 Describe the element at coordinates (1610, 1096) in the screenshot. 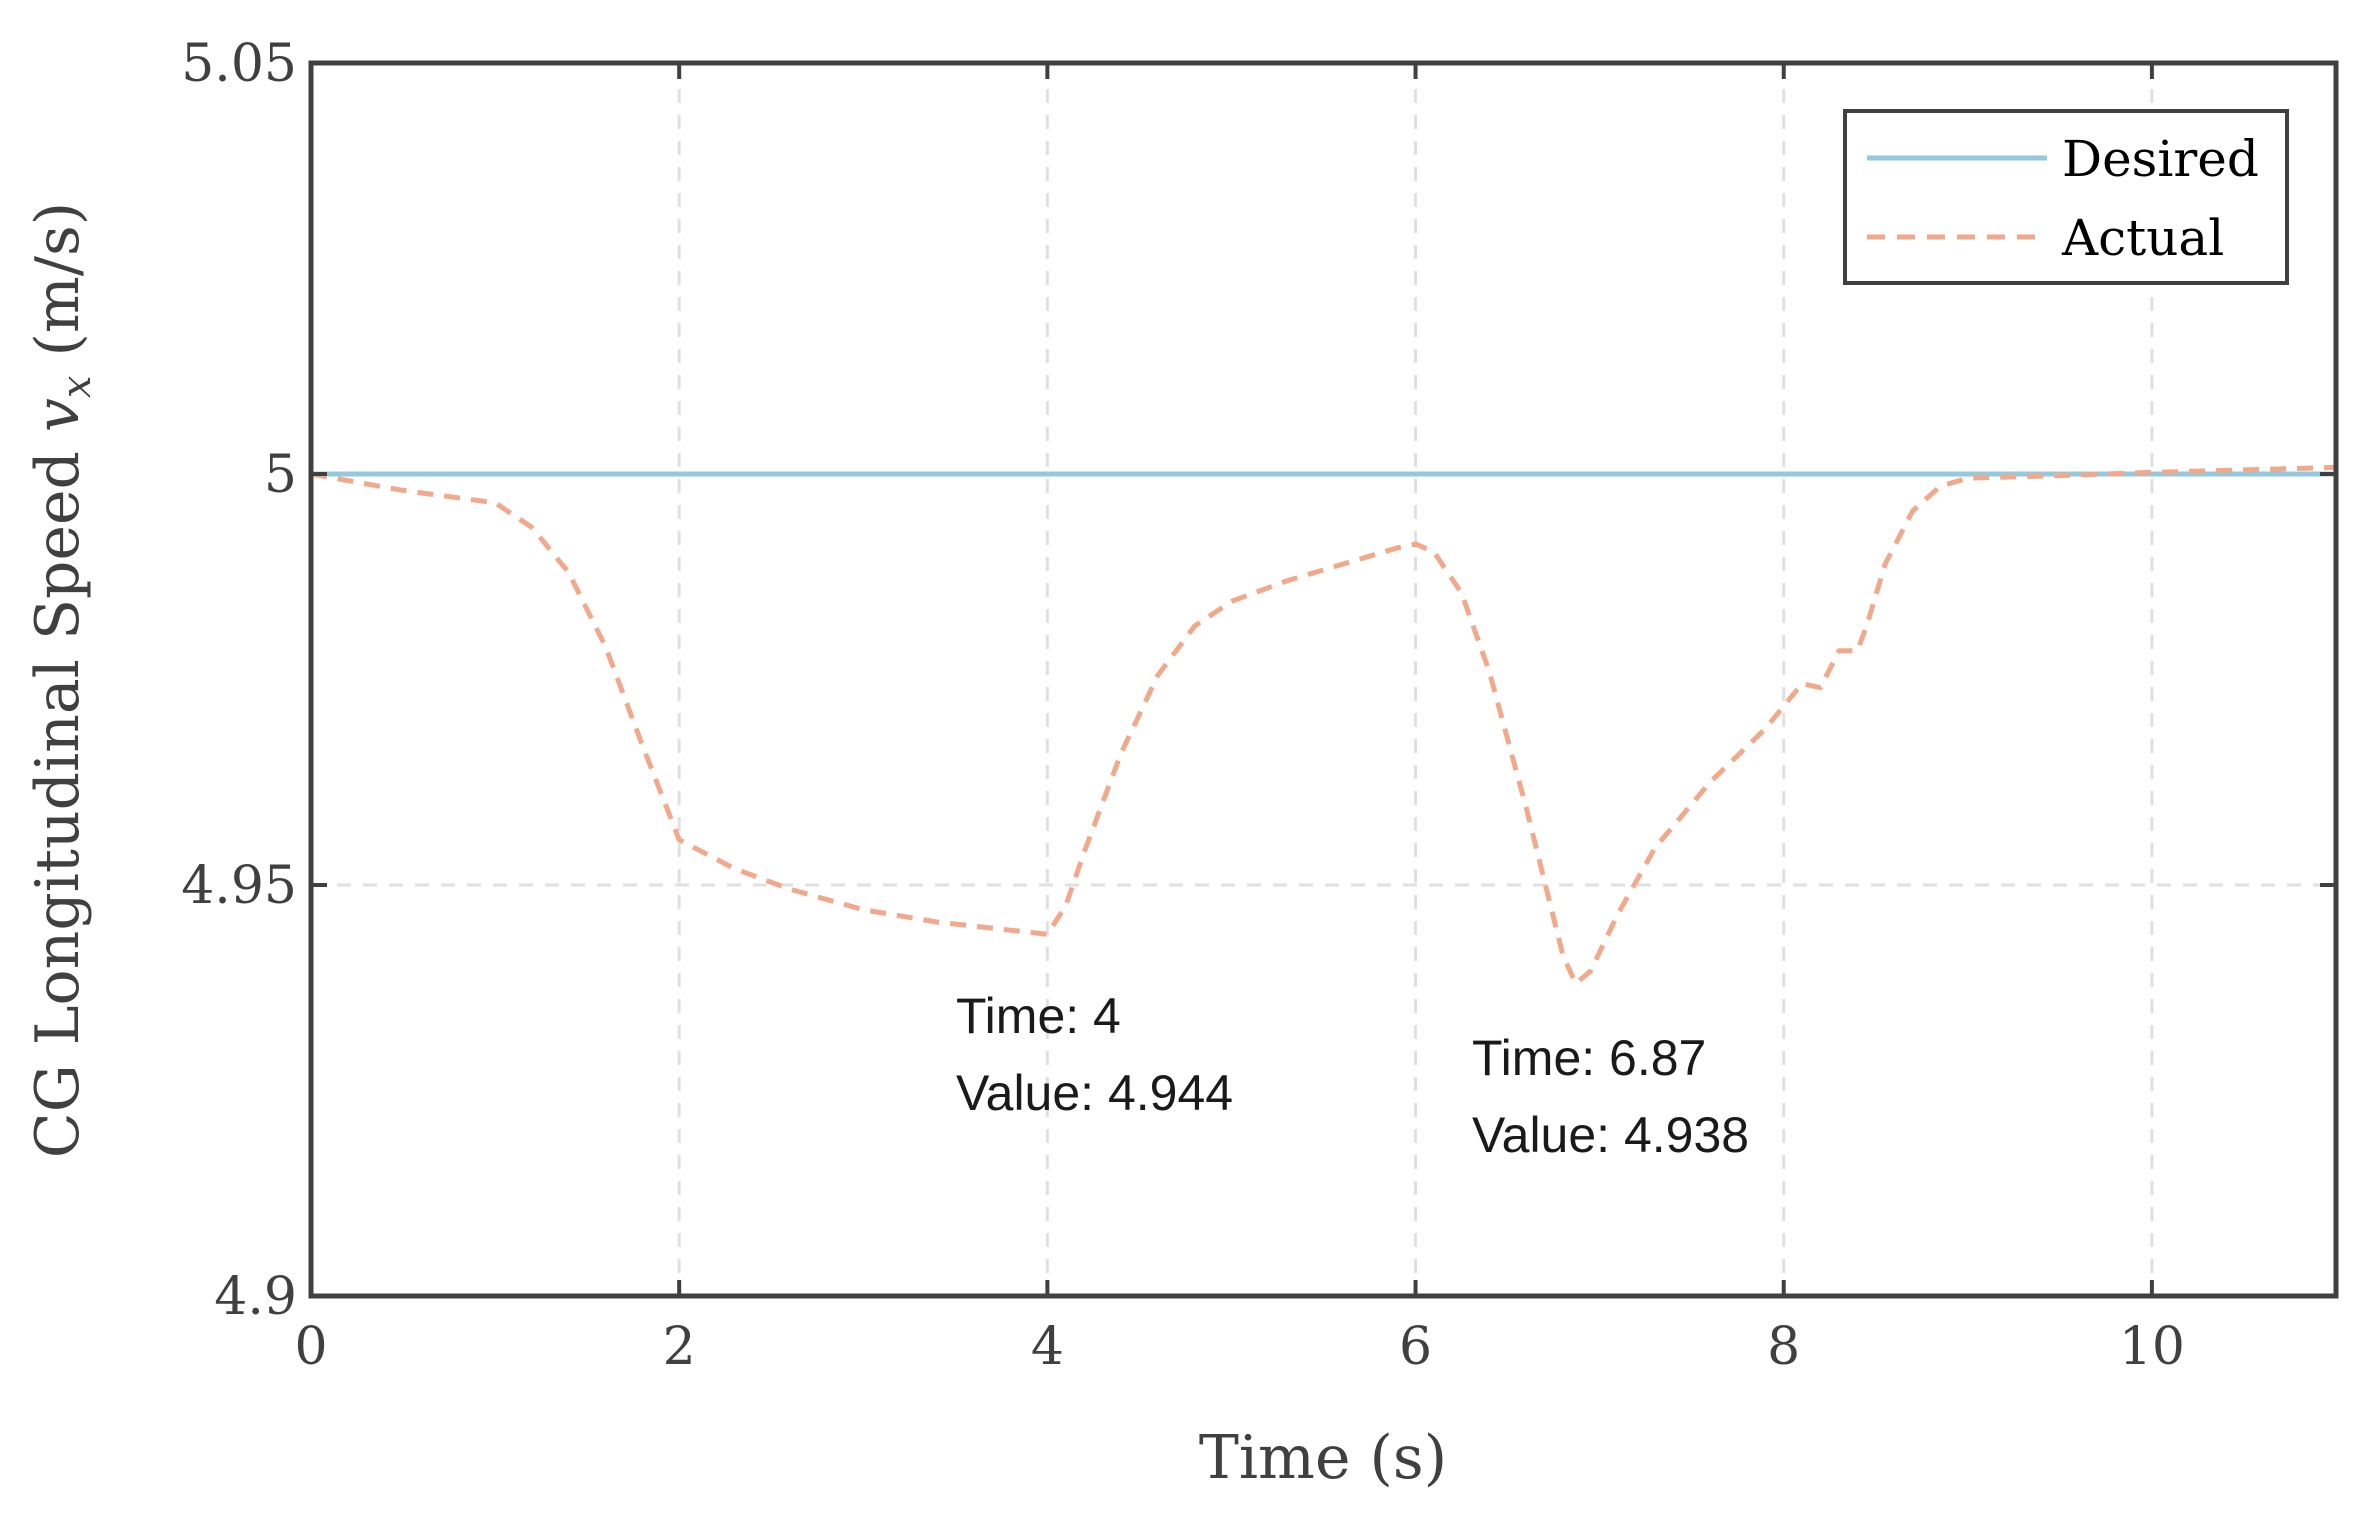

I see `datatip-2: Time: 6.87 Value: 4.938` at that location.